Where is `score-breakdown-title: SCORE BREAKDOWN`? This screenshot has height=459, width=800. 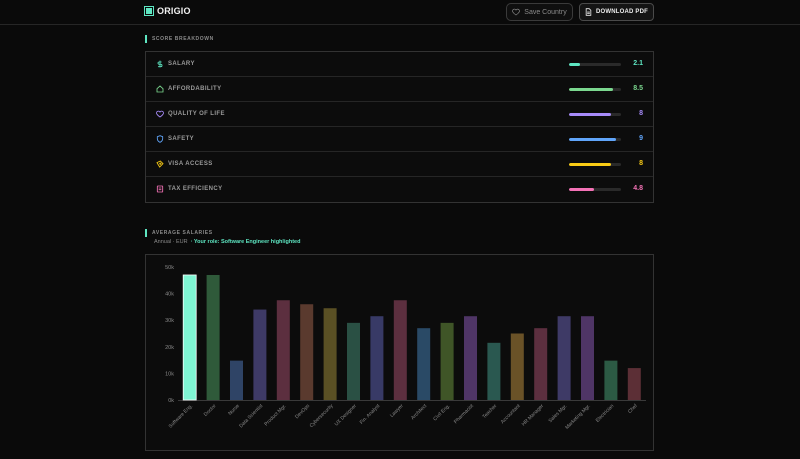
score-breakdown-title: SCORE BREAKDOWN is located at coordinates (183, 39).